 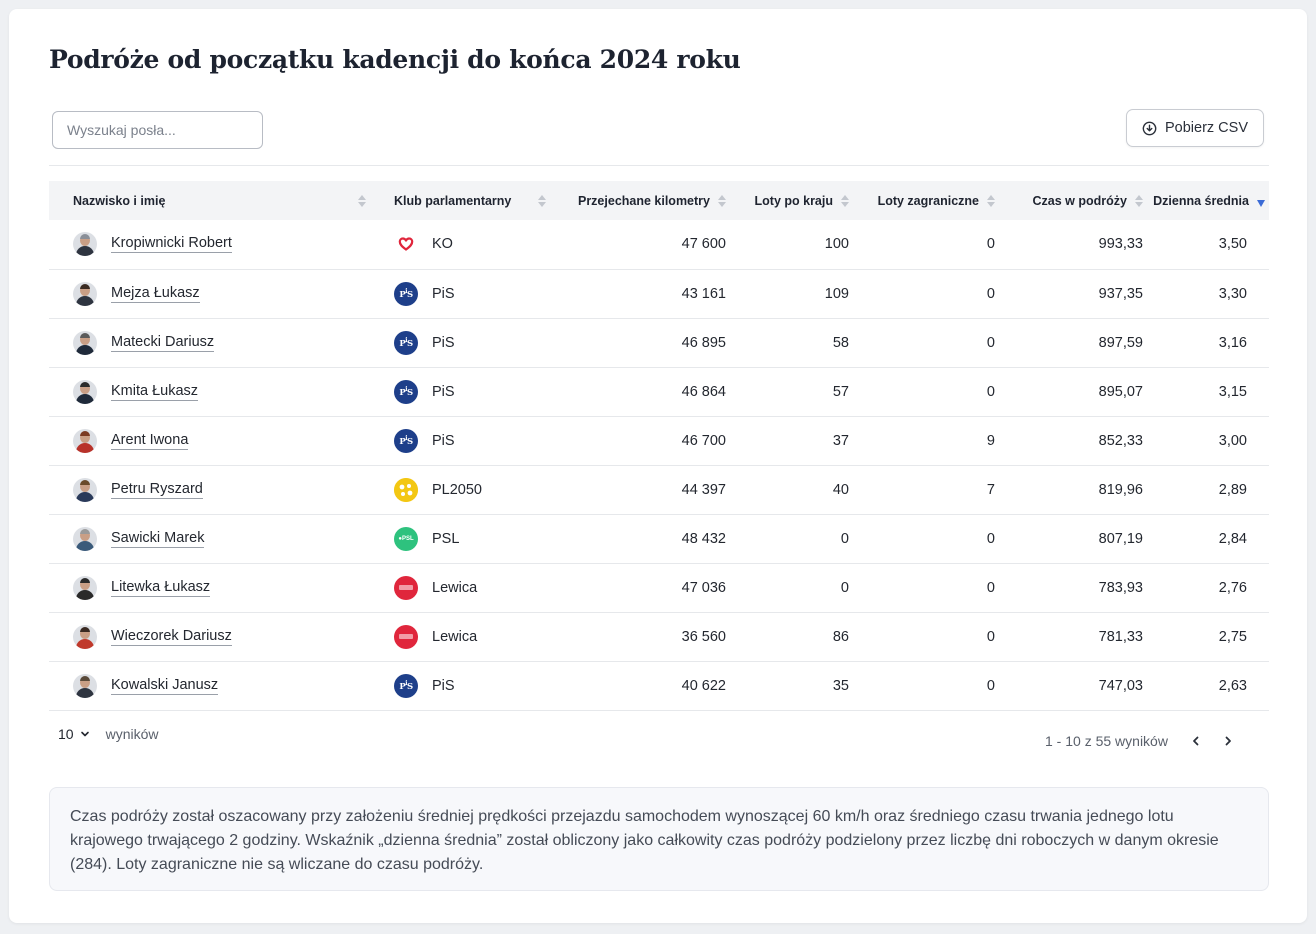 What do you see at coordinates (406, 538) in the screenshot?
I see `club-logo-icon: ●PSL` at bounding box center [406, 538].